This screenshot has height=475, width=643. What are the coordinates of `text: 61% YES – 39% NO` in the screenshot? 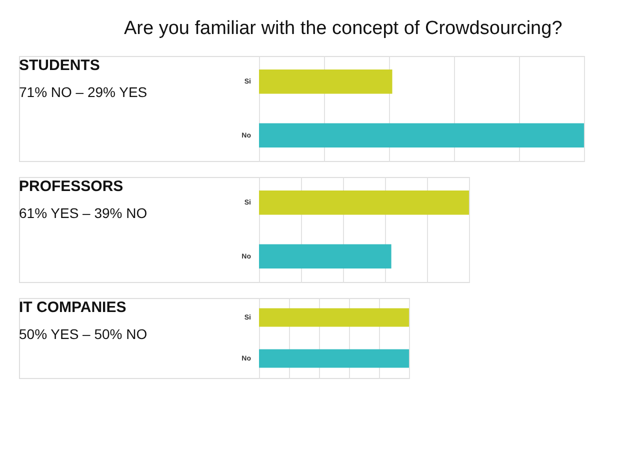 It's located at (83, 213).